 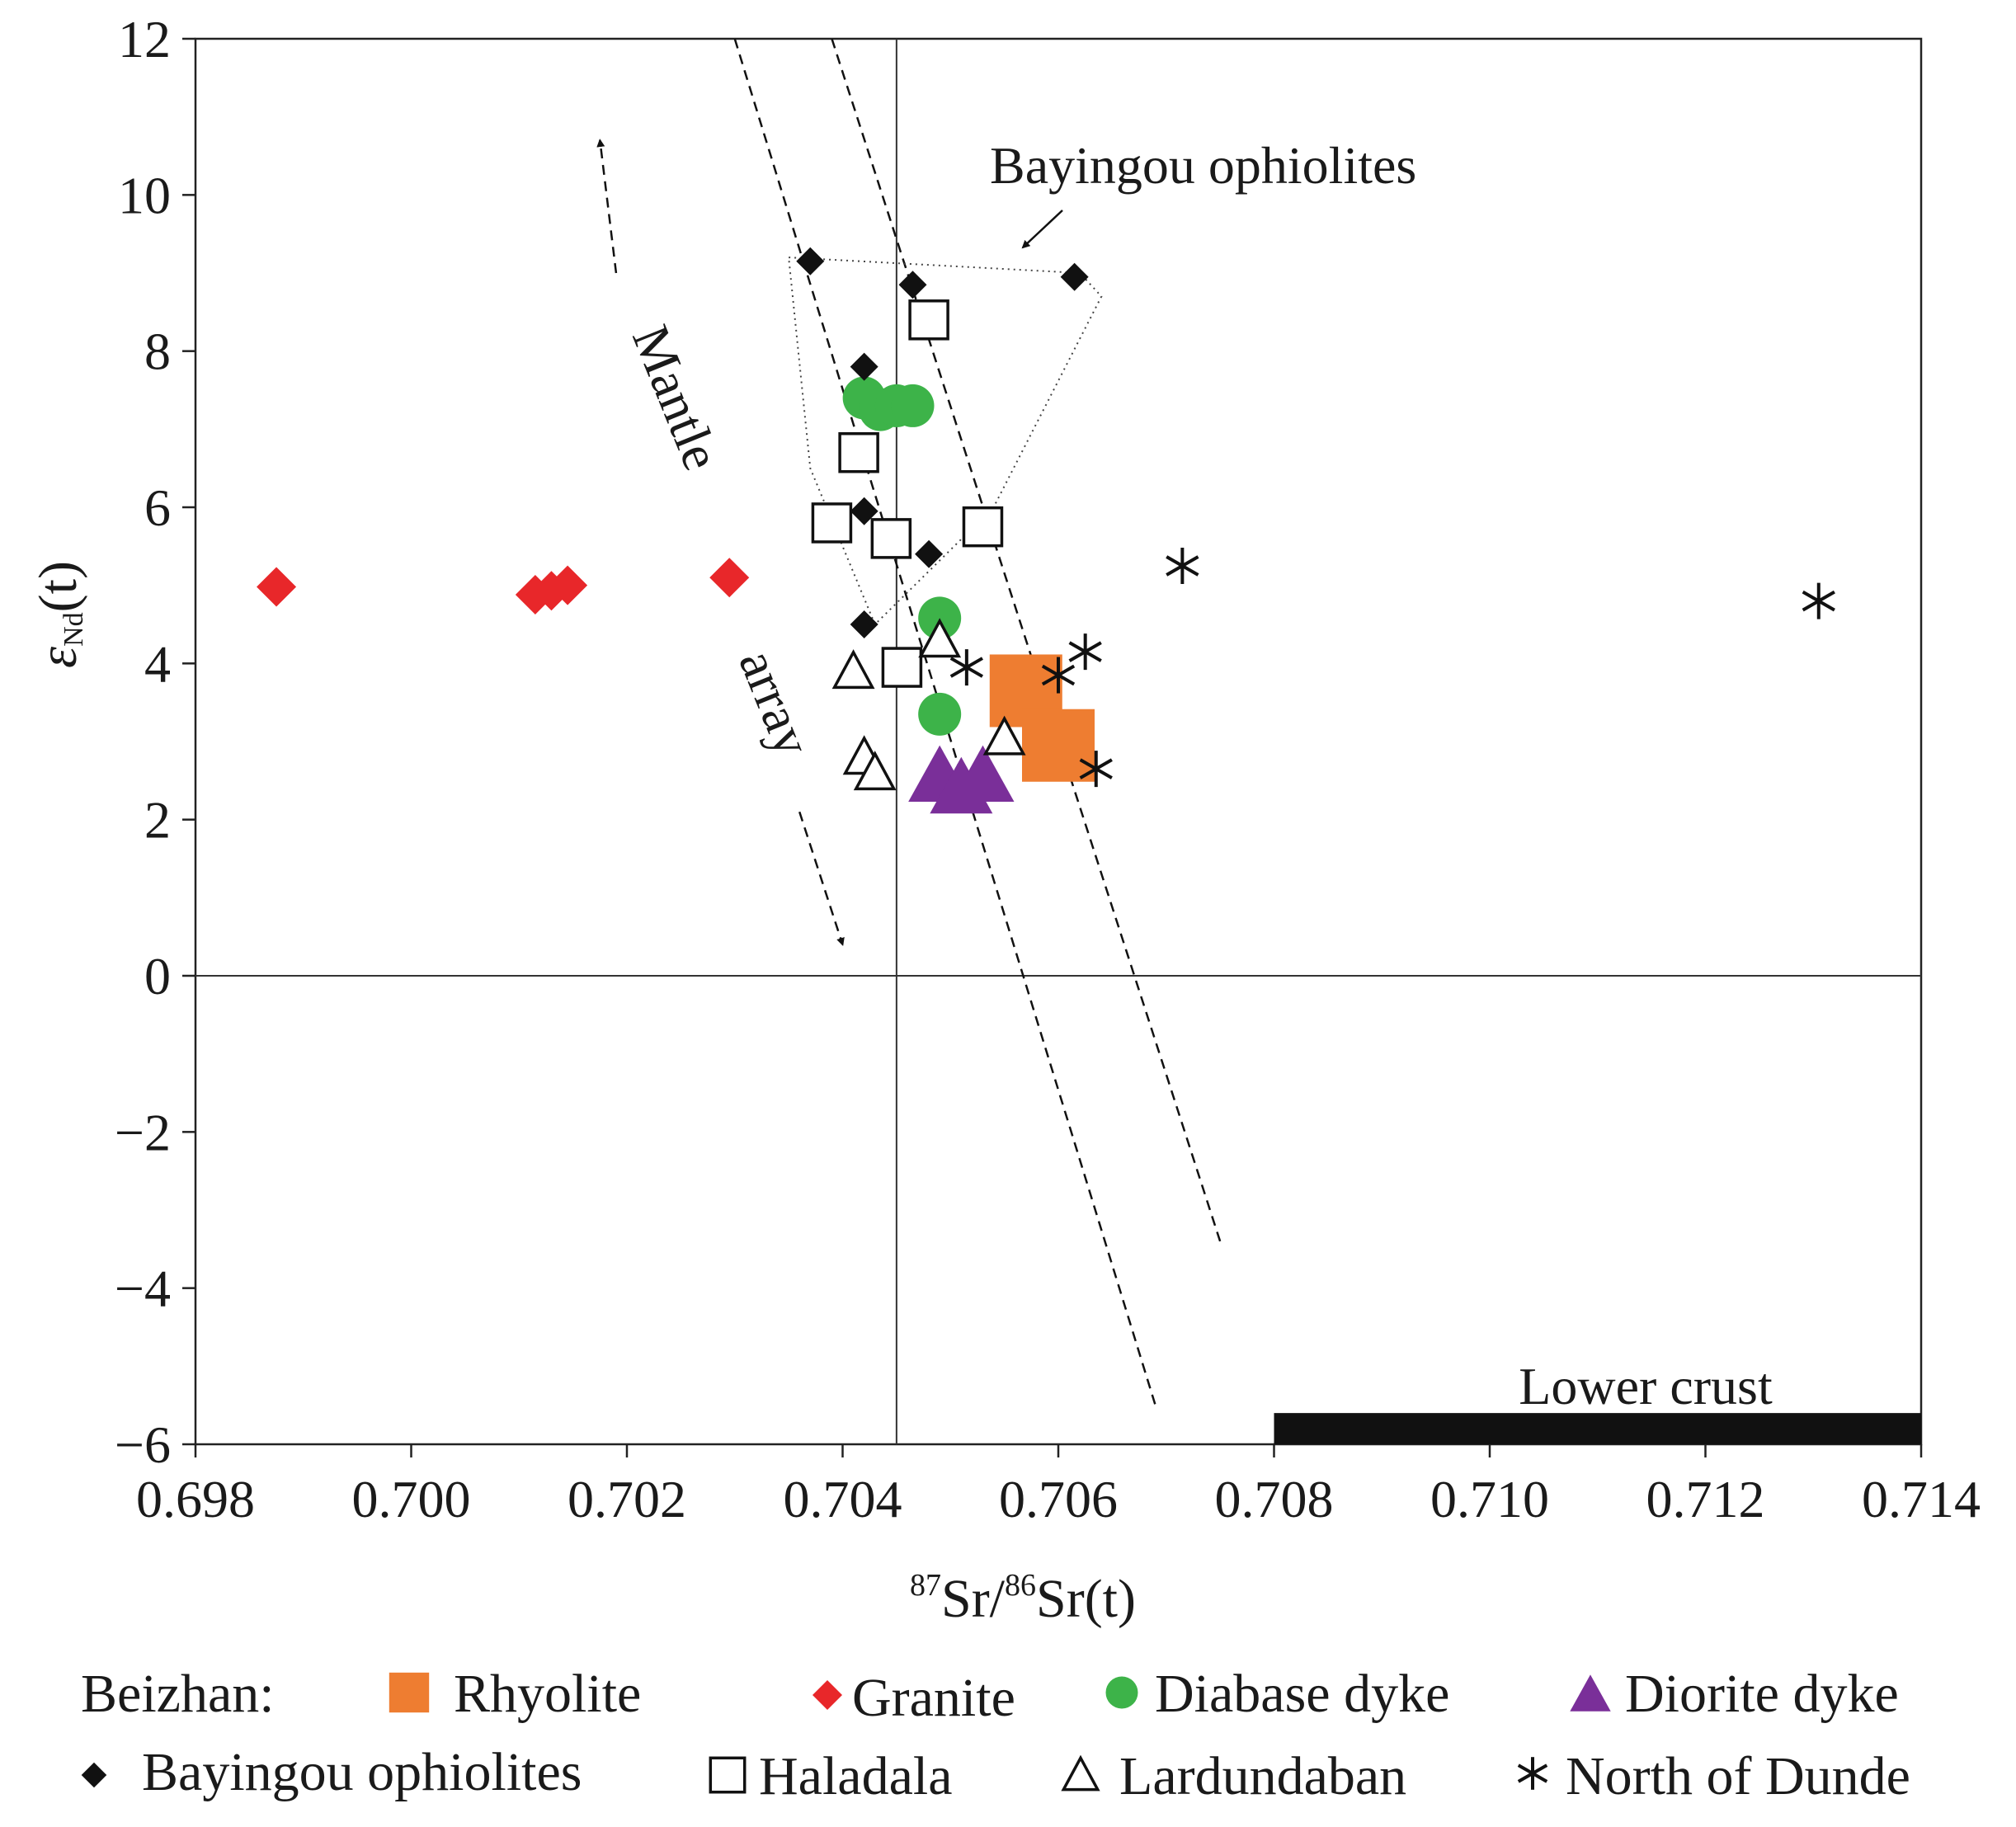 I want to click on lower-crust-label: Lower crust, so click(x=1646, y=1386).